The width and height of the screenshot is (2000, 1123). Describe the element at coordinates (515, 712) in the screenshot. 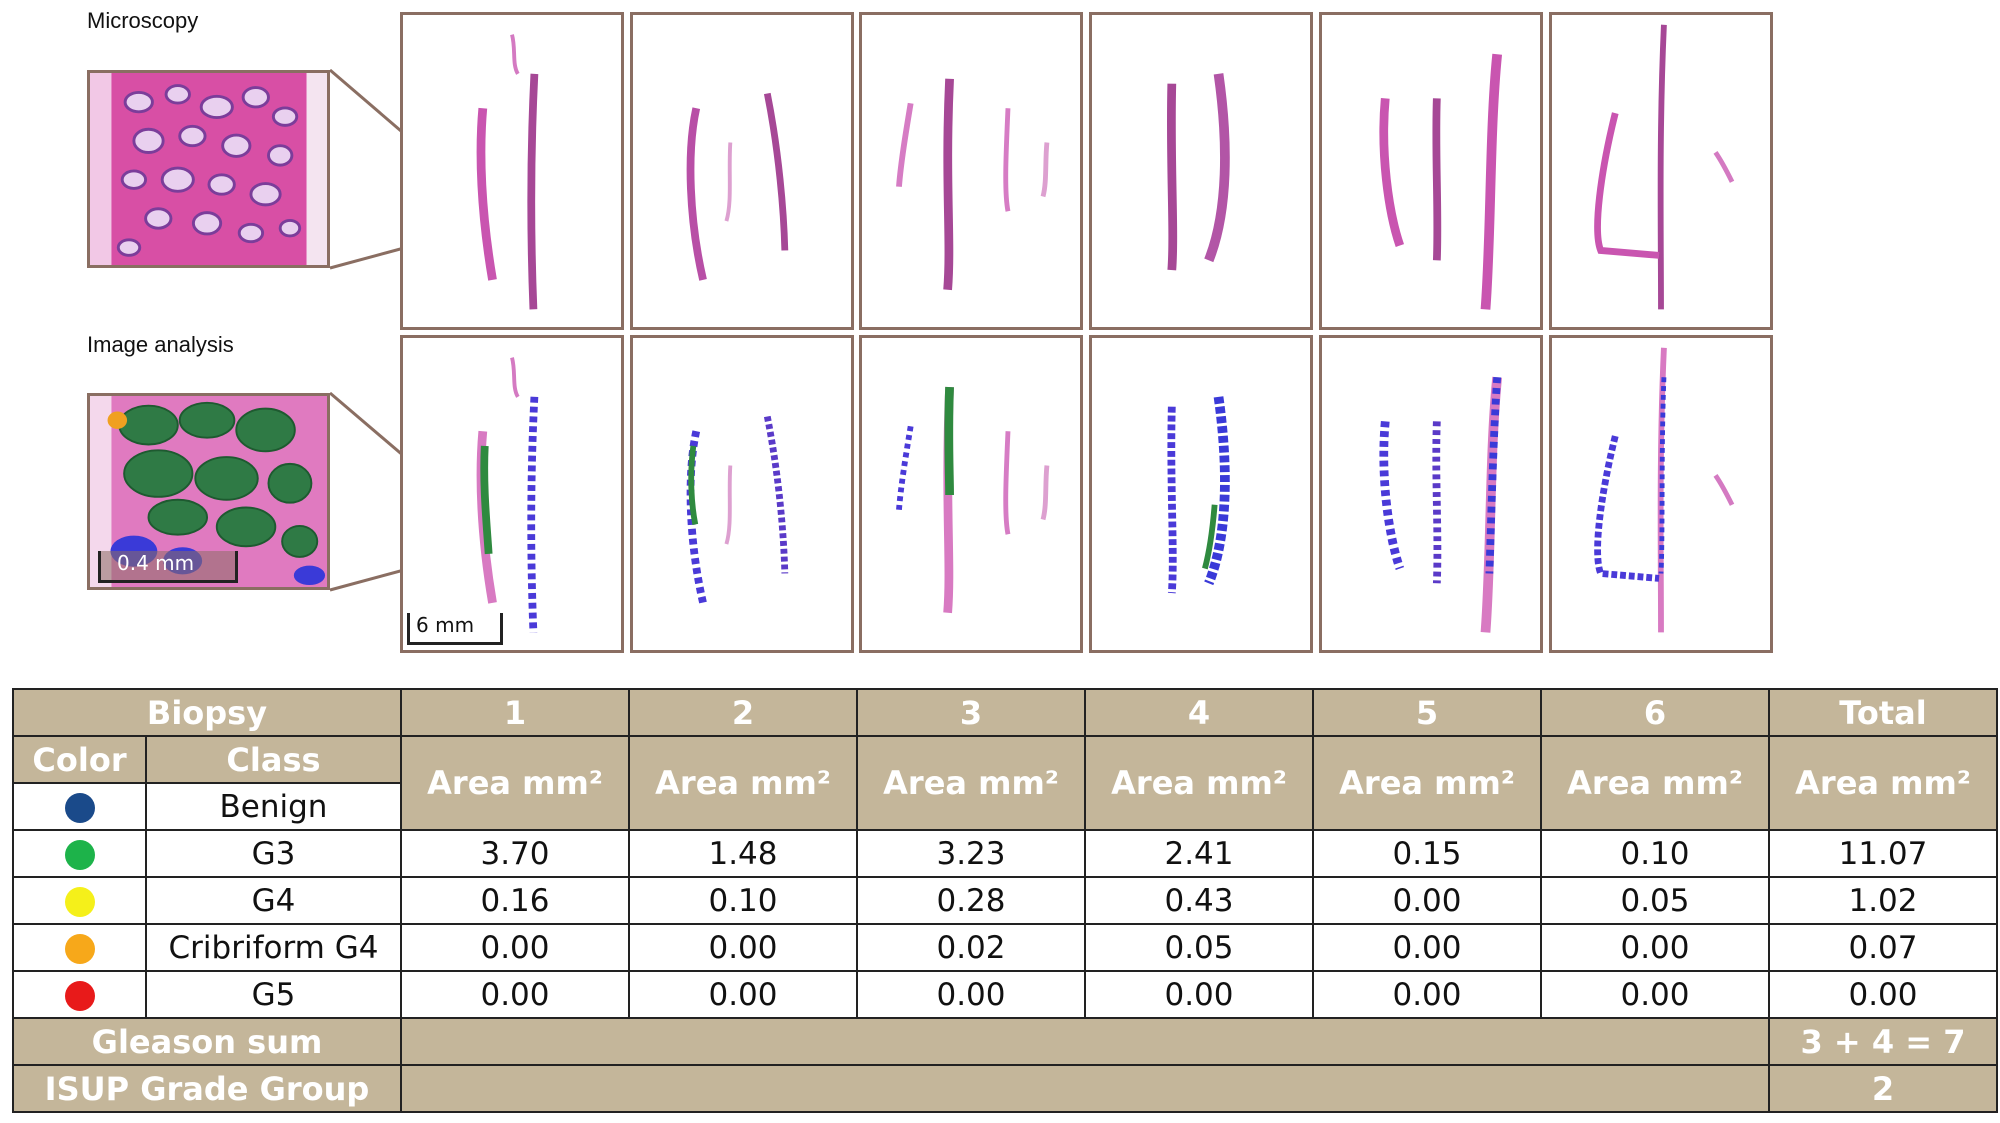

I see `col-header-1: 1` at that location.